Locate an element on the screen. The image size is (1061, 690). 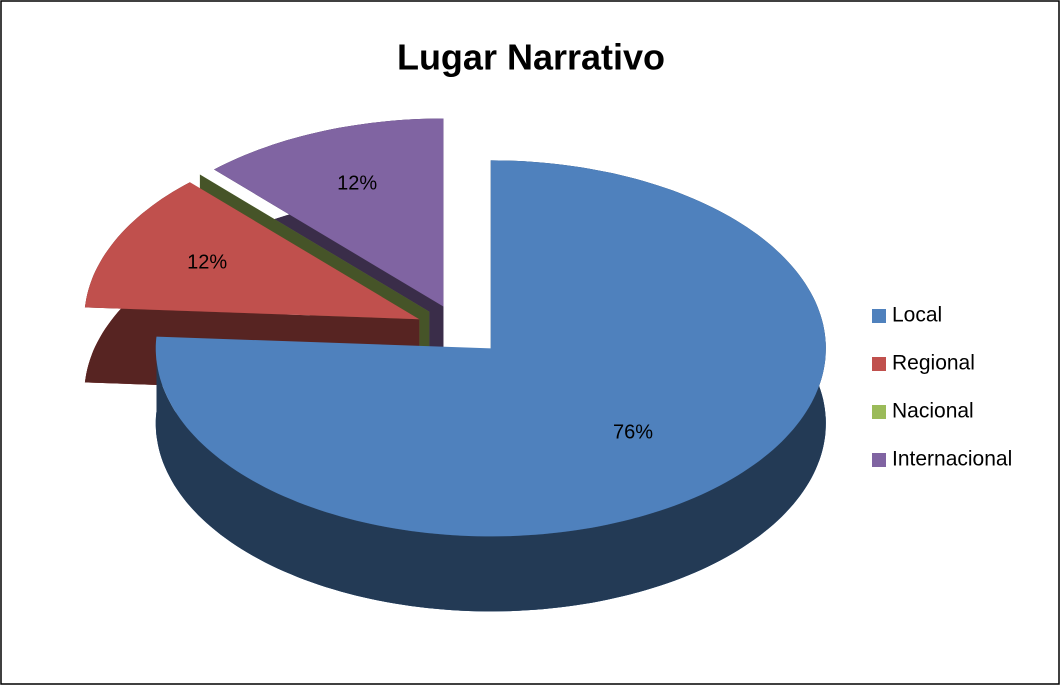
chart-title: Lugar Narrativo is located at coordinates (531, 57).